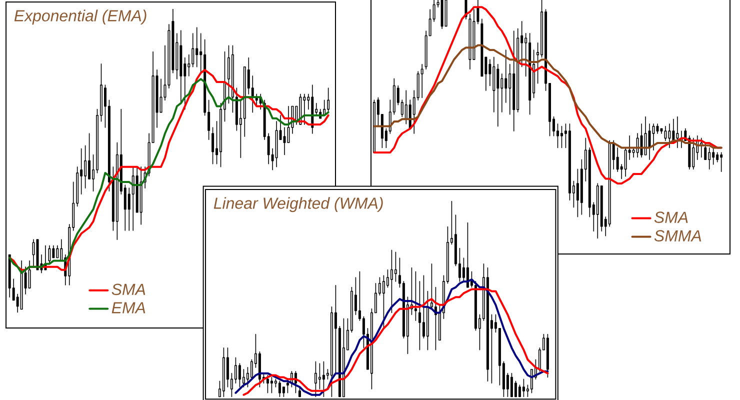 This screenshot has width=740, height=400. Describe the element at coordinates (298, 204) in the screenshot. I see `chart-title: Linear Weighted (WMA)` at that location.